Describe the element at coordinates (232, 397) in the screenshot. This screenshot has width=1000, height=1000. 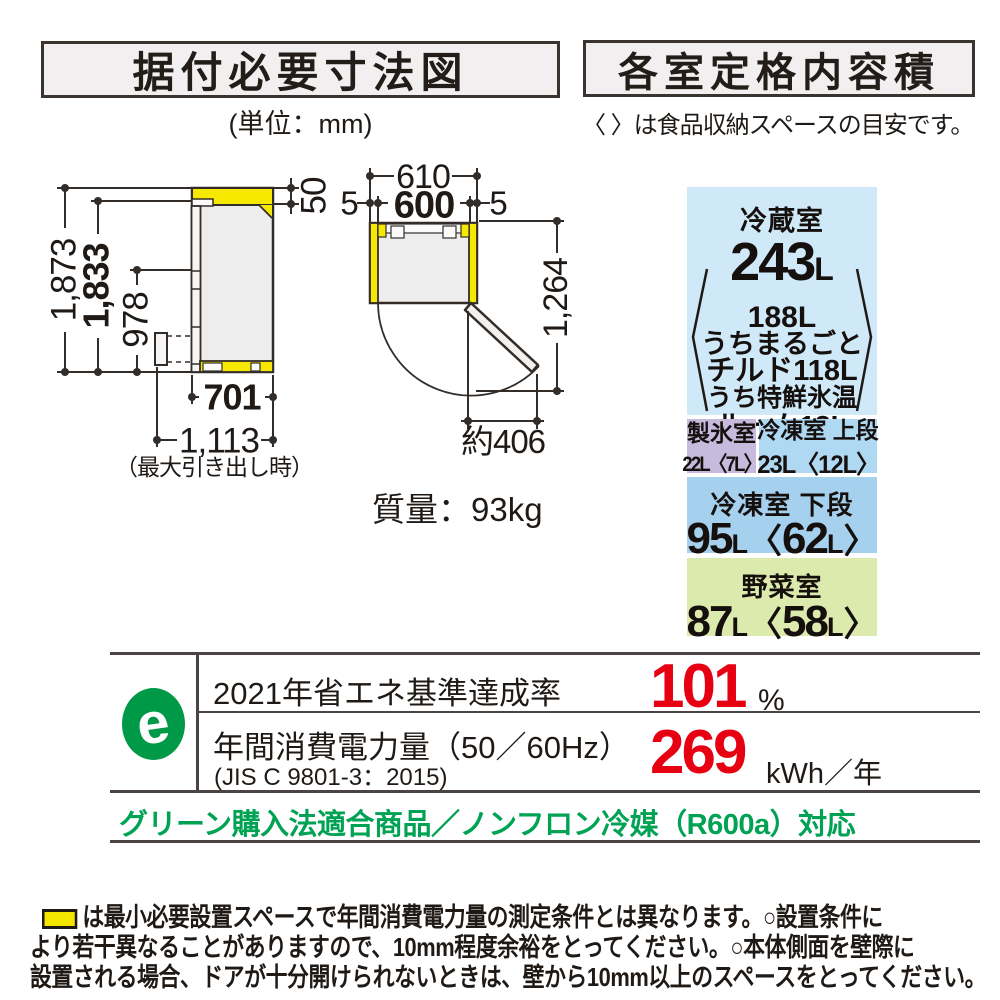
I see `dim-depth-body: 701` at that location.